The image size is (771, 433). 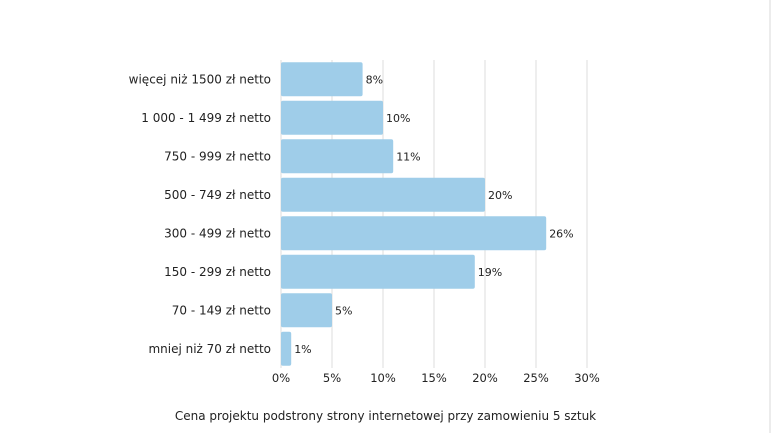 What do you see at coordinates (587, 378) in the screenshot?
I see `x-tick-label: 30%` at bounding box center [587, 378].